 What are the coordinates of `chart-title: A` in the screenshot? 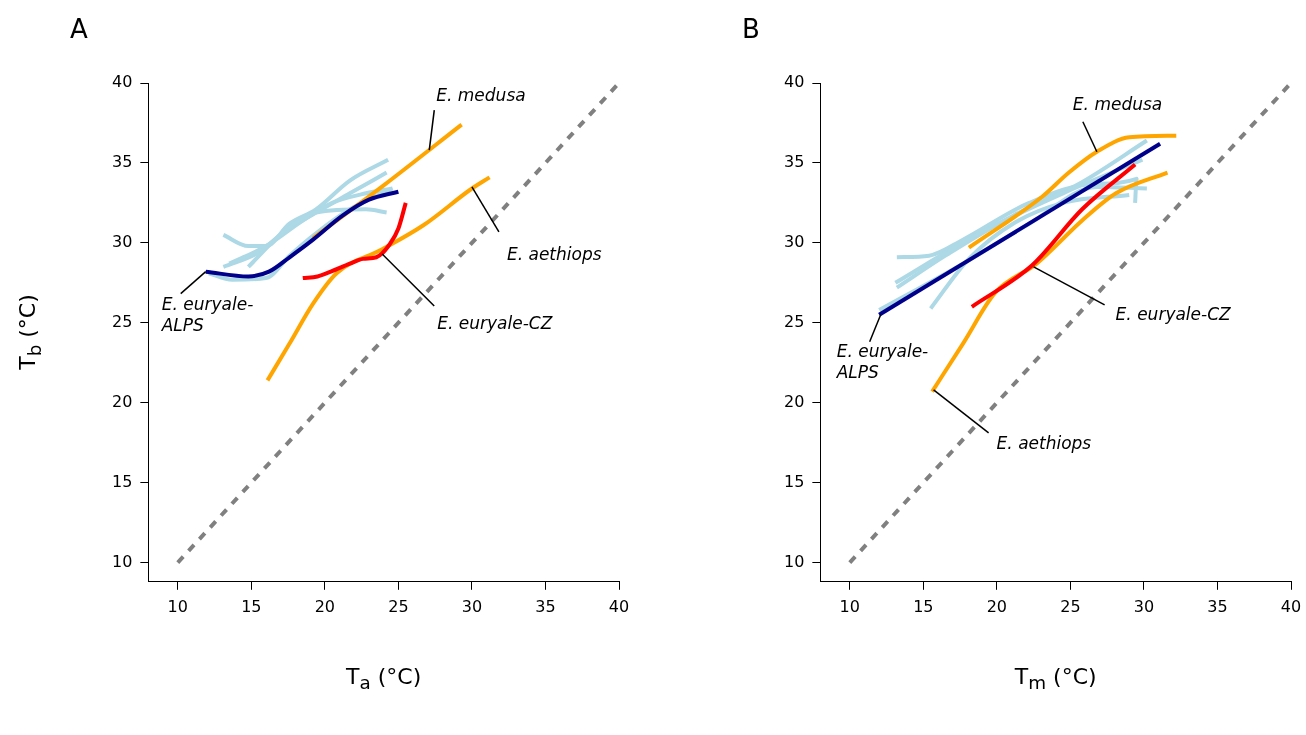 It's located at (79, 29).